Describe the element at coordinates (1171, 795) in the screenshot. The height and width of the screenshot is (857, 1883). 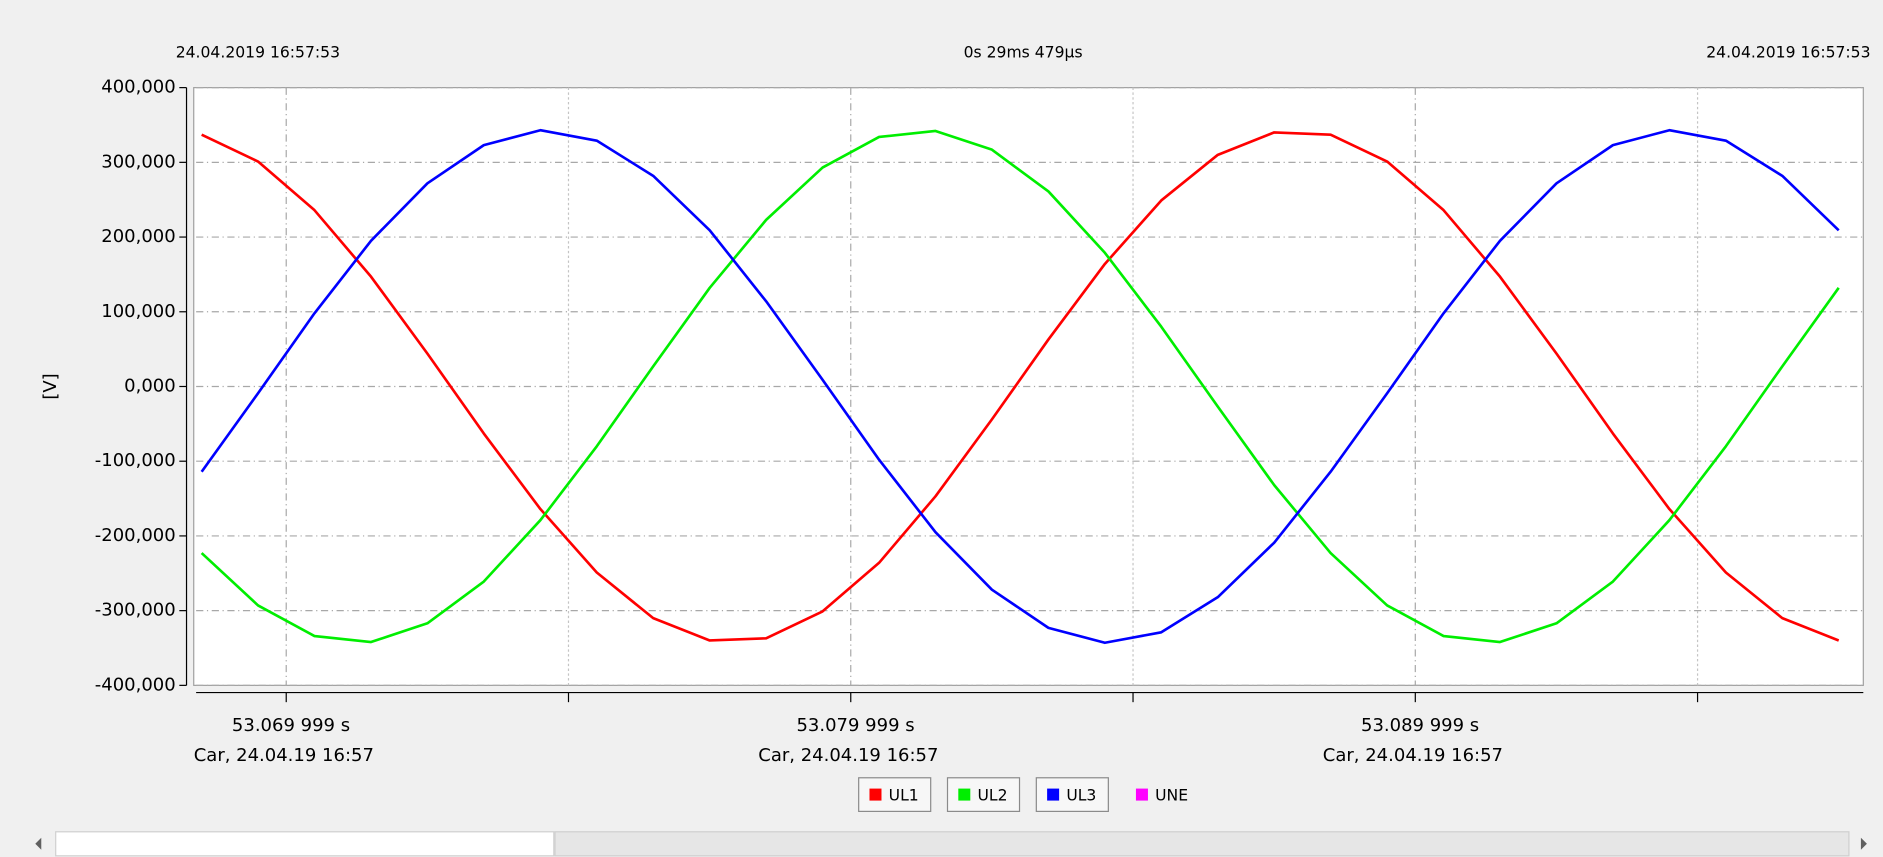
I see `legend-label: UNE` at that location.